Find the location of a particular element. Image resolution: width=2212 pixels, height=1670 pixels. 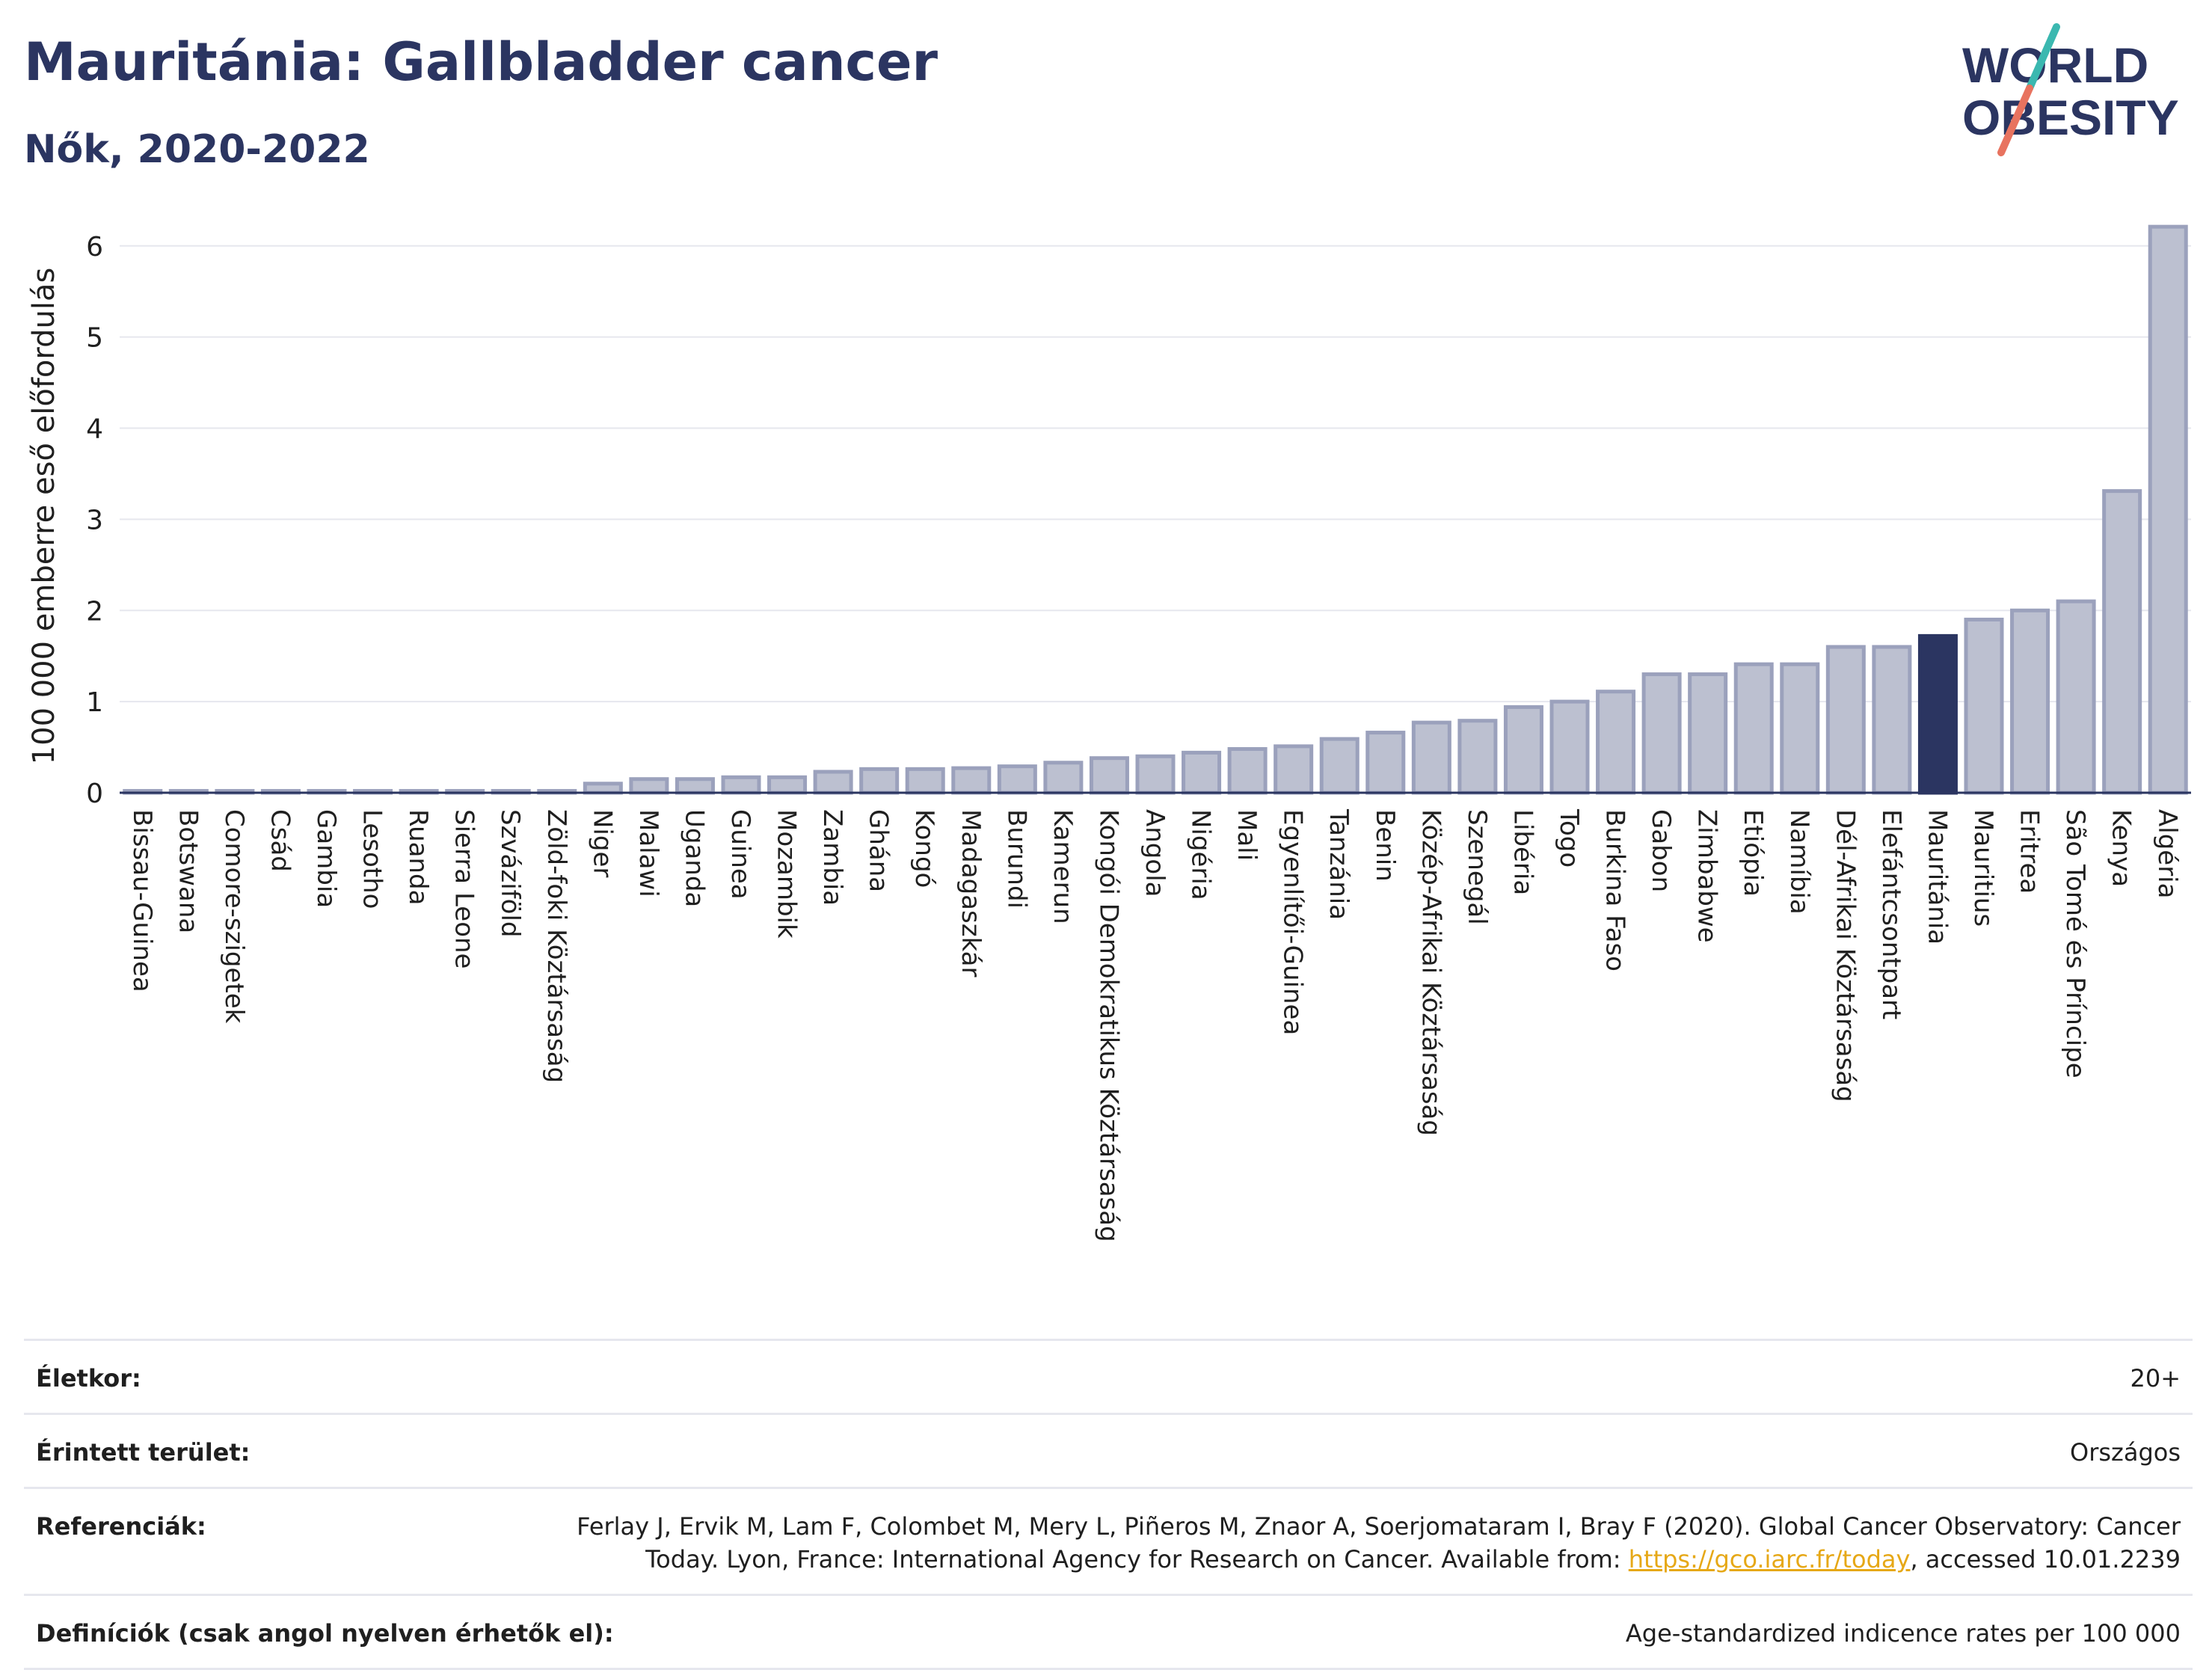

x-tick-label: Angola is located at coordinates (1155, 853).